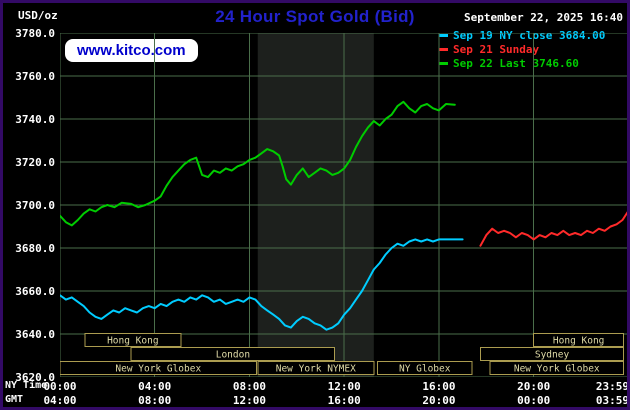 The image size is (630, 410). Describe the element at coordinates (35, 205) in the screenshot. I see `y-tick-label: 3700.0` at that location.